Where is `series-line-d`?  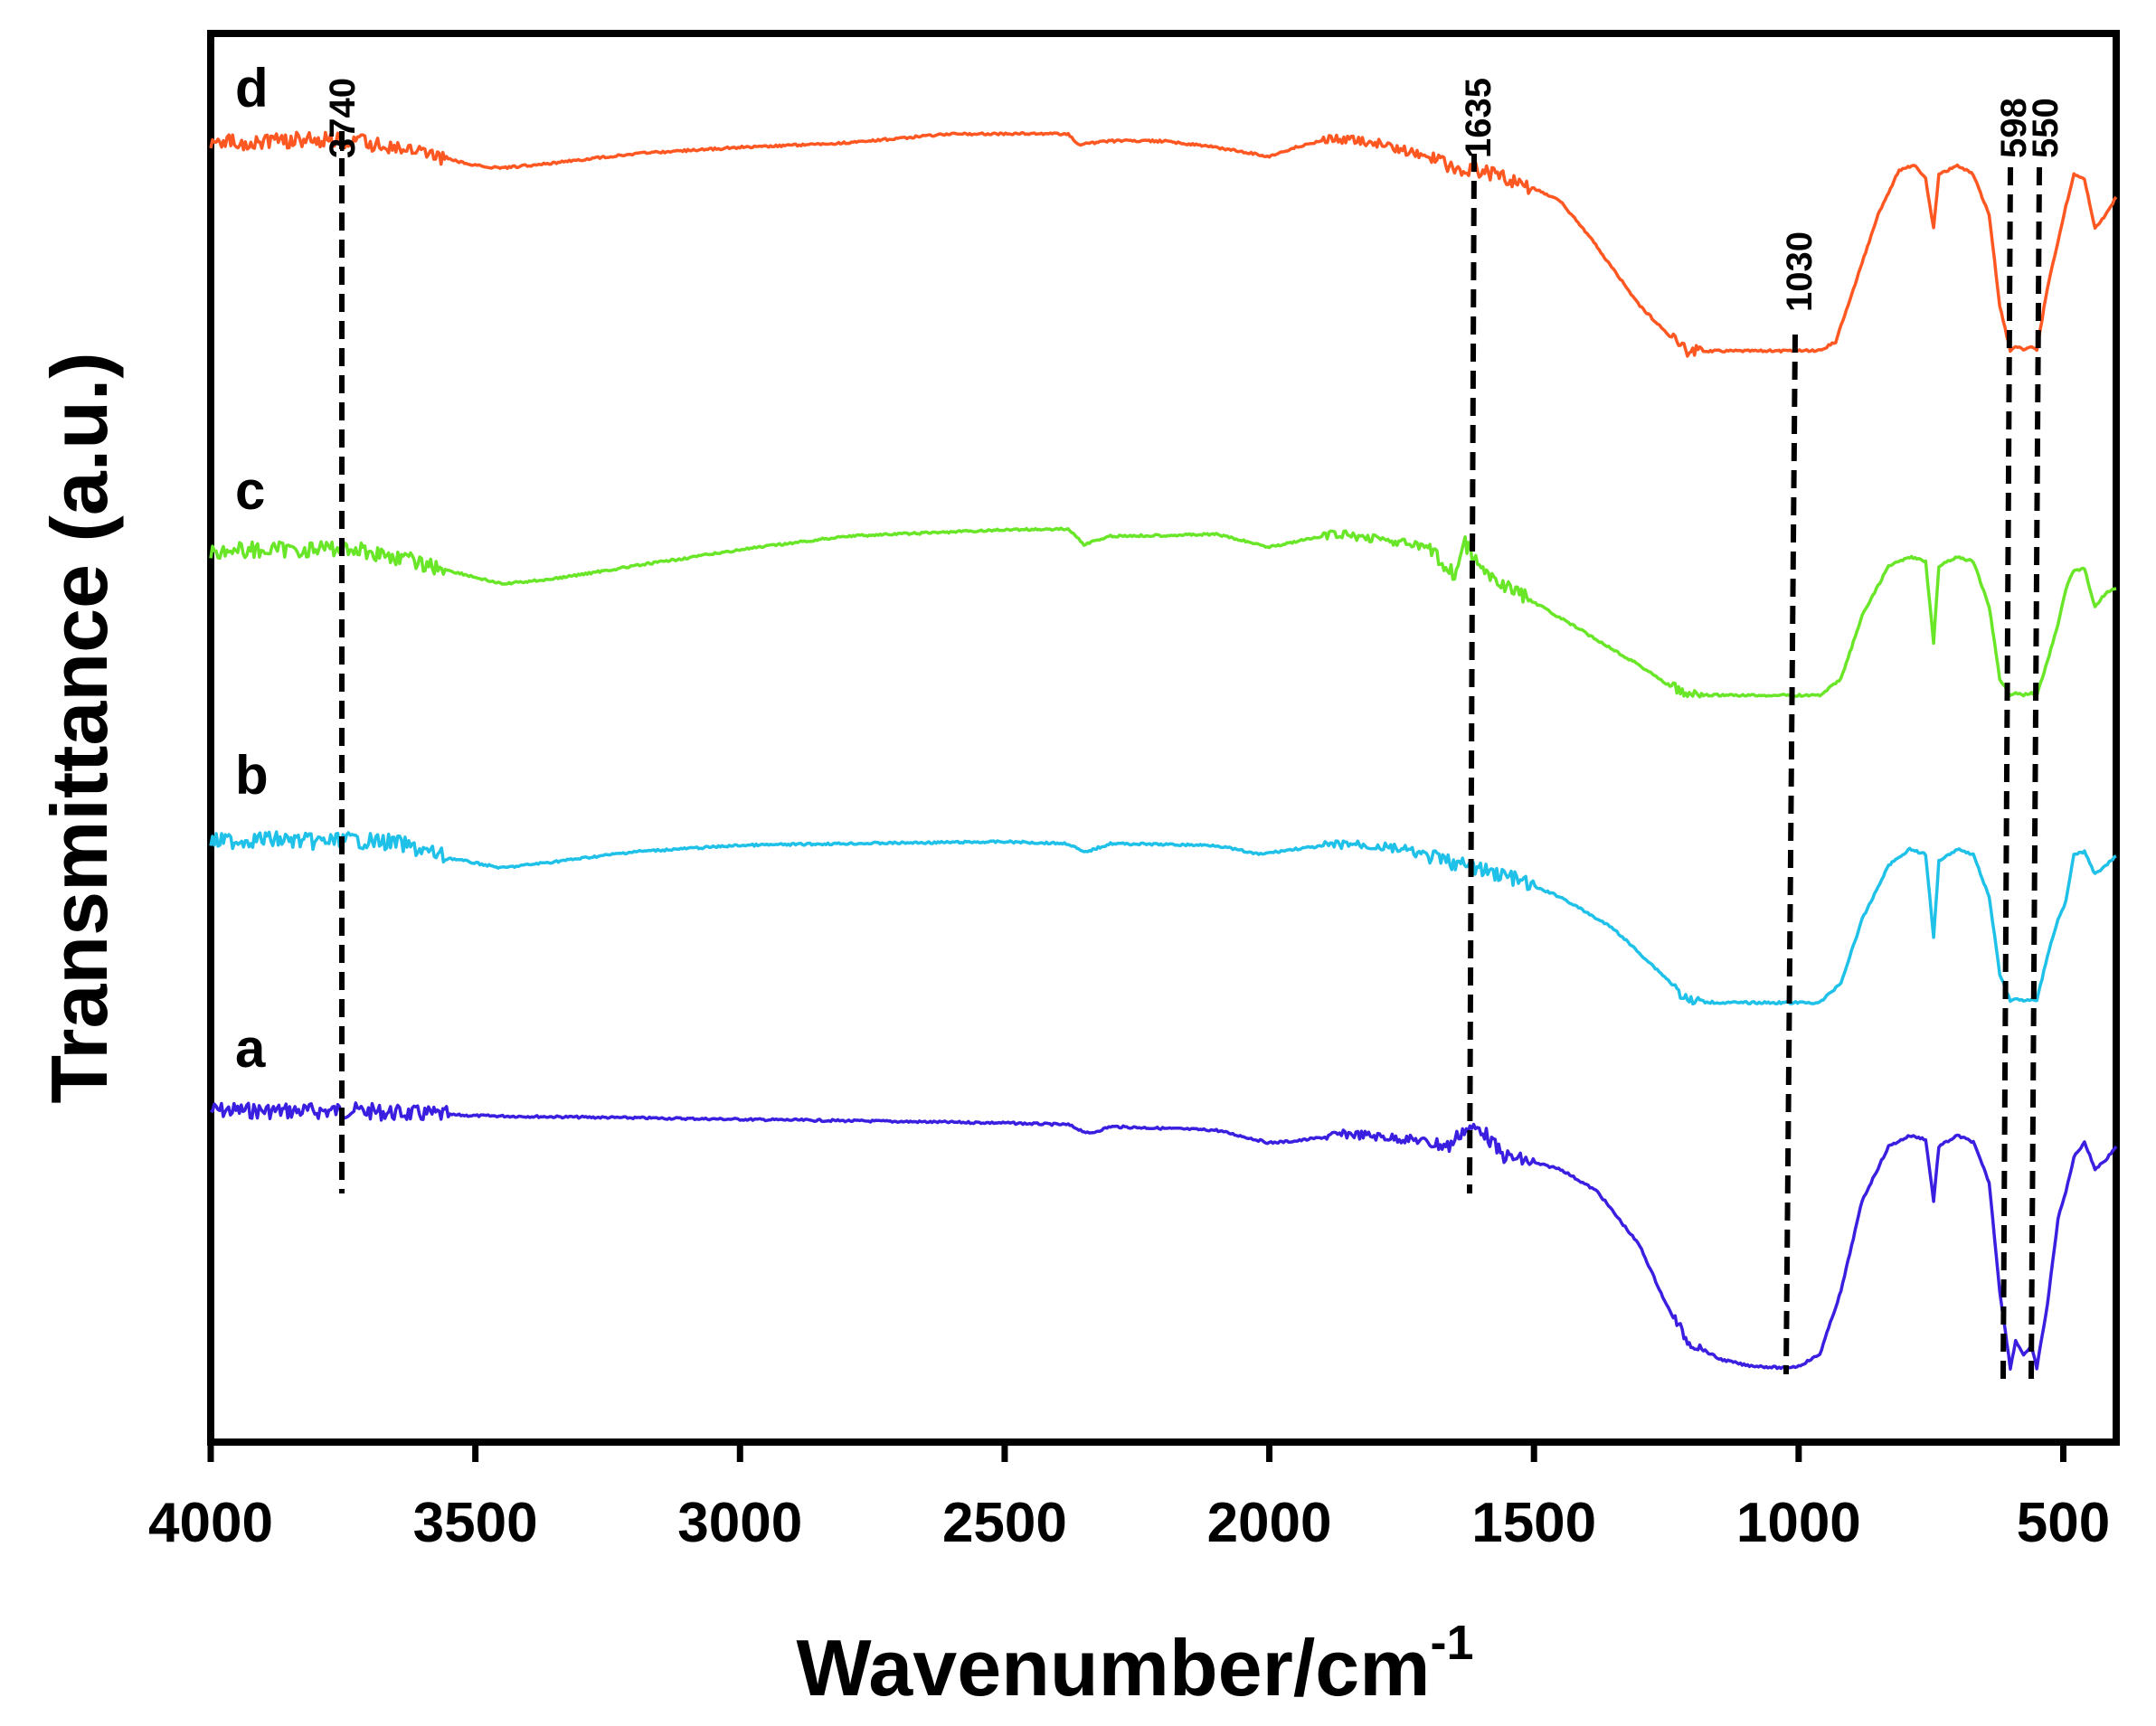
series-line-d is located at coordinates (1163, 244).